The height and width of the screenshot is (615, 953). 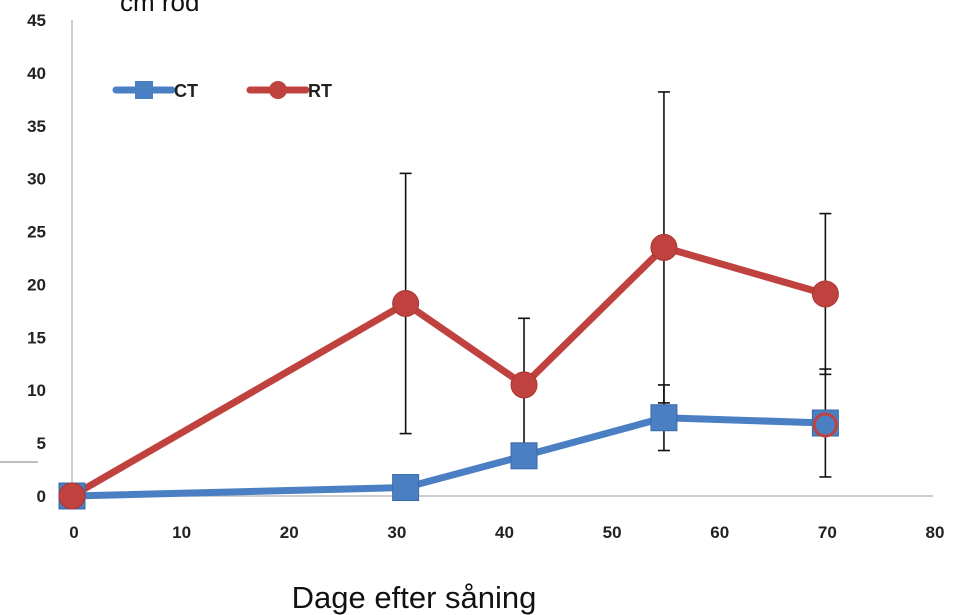 What do you see at coordinates (159, 8) in the screenshot?
I see `y-axis-label: cm rod` at bounding box center [159, 8].